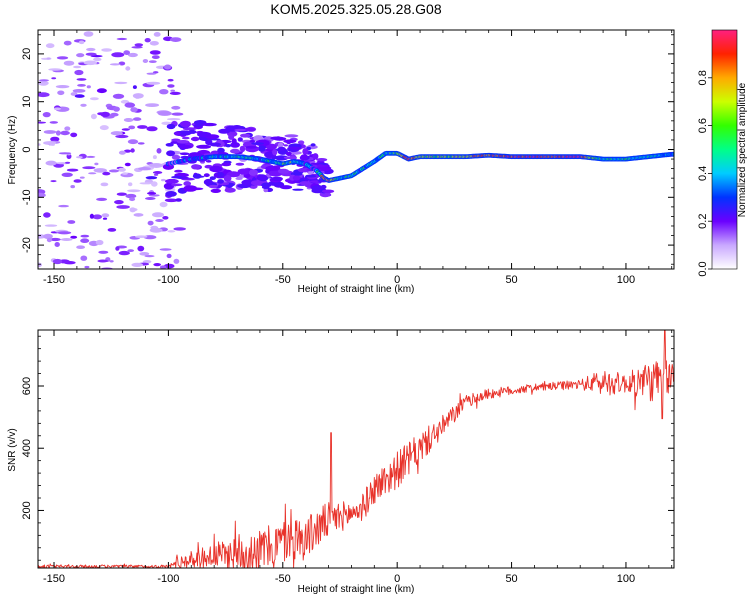  I want to click on x-tick-label: -50, so click(283, 579).